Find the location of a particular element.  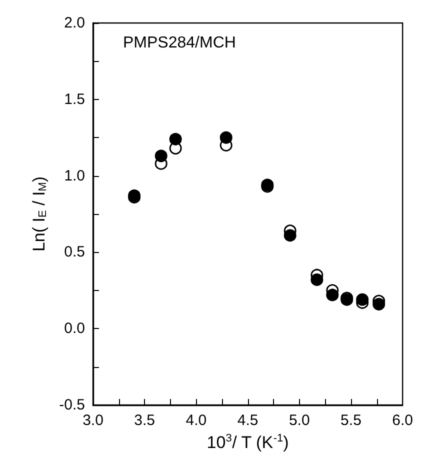

x-tick-label: 4.0 is located at coordinates (196, 420).